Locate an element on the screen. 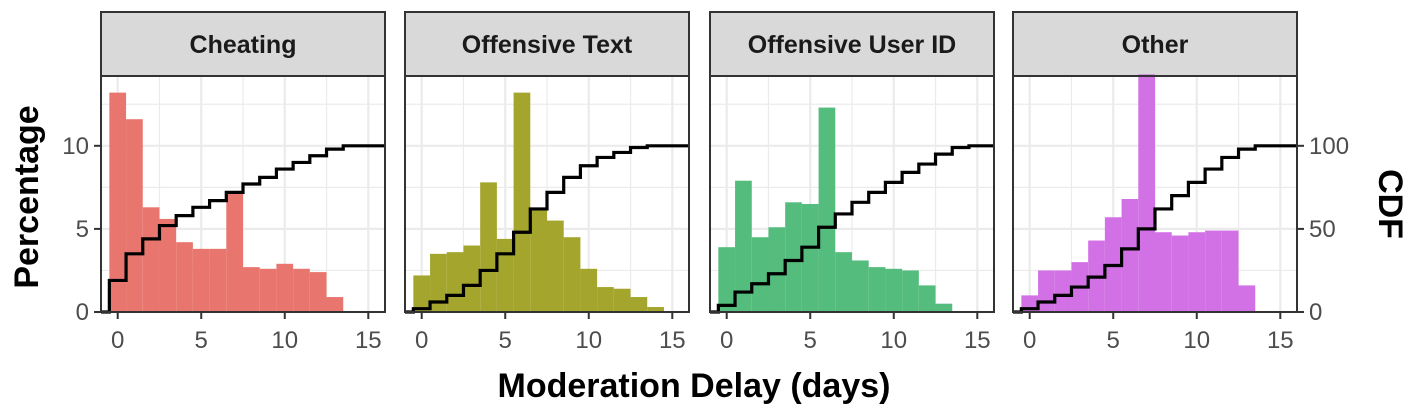 Image resolution: width=1417 pixels, height=415 pixels. y-axis-title-right: CDF is located at coordinates (1390, 204).